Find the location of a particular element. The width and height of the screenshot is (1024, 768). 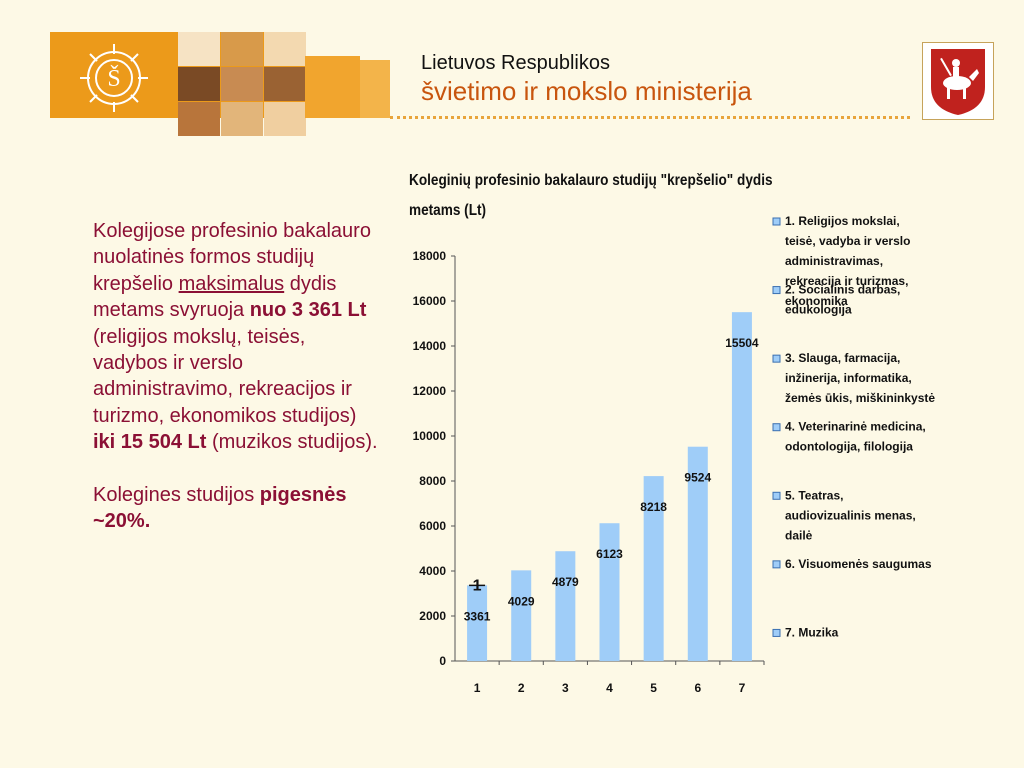

summary-text-run: (muzikos studijos). is located at coordinates (292, 442).